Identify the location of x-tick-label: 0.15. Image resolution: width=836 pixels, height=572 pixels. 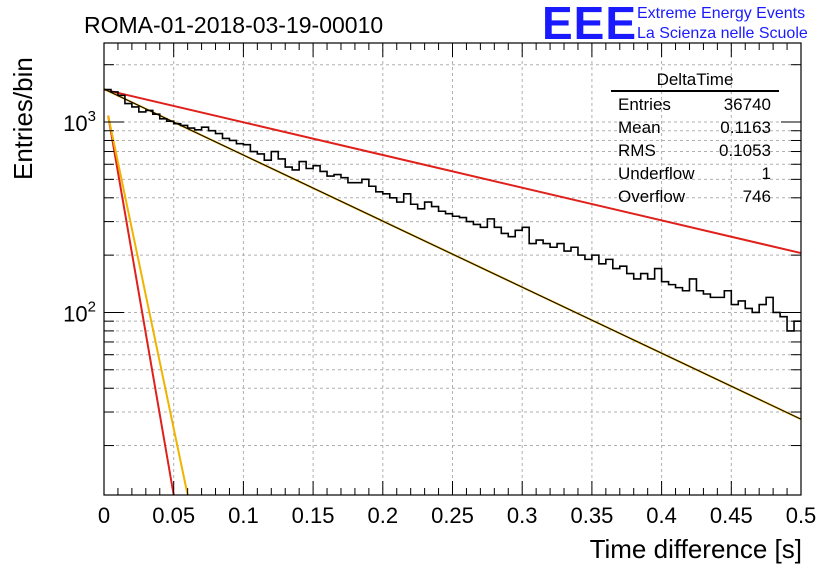
(313, 515).